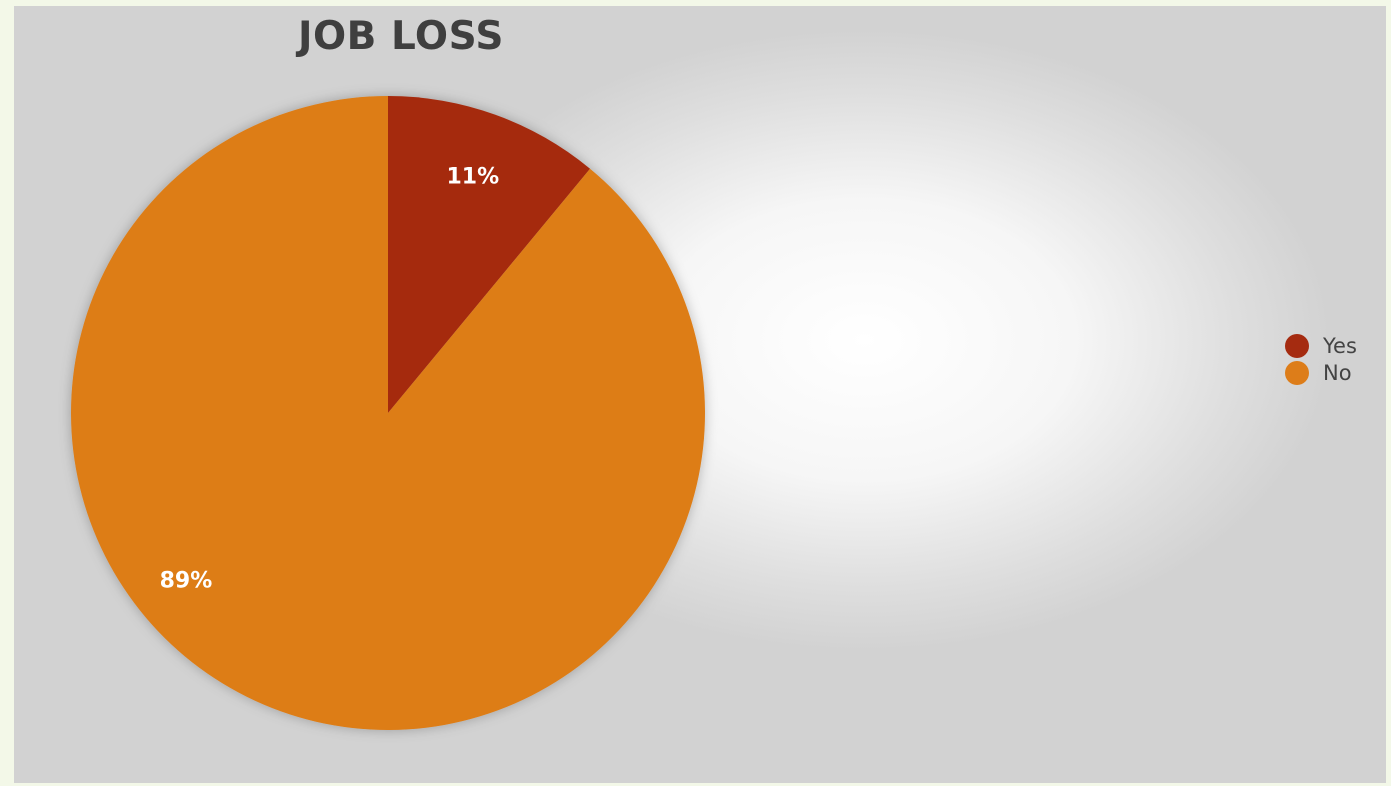  What do you see at coordinates (1321, 345) in the screenshot?
I see `legend-item-yes: Yes` at bounding box center [1321, 345].